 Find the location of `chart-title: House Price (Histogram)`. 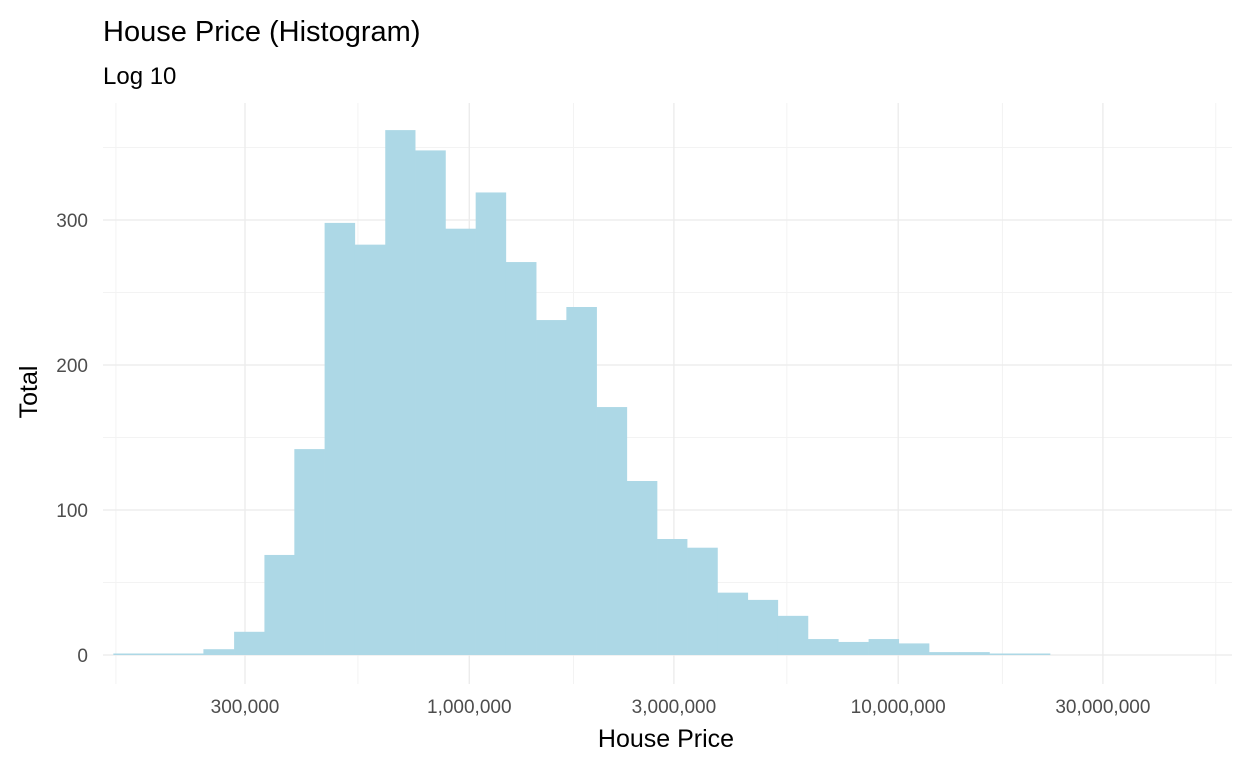

chart-title: House Price (Histogram) is located at coordinates (261, 32).